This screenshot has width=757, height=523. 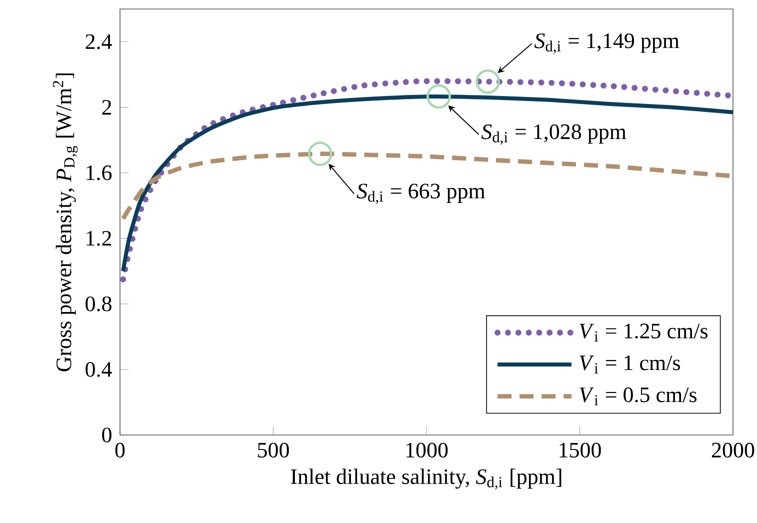 What do you see at coordinates (99, 172) in the screenshot?
I see `y-tick-label: 1.6` at bounding box center [99, 172].